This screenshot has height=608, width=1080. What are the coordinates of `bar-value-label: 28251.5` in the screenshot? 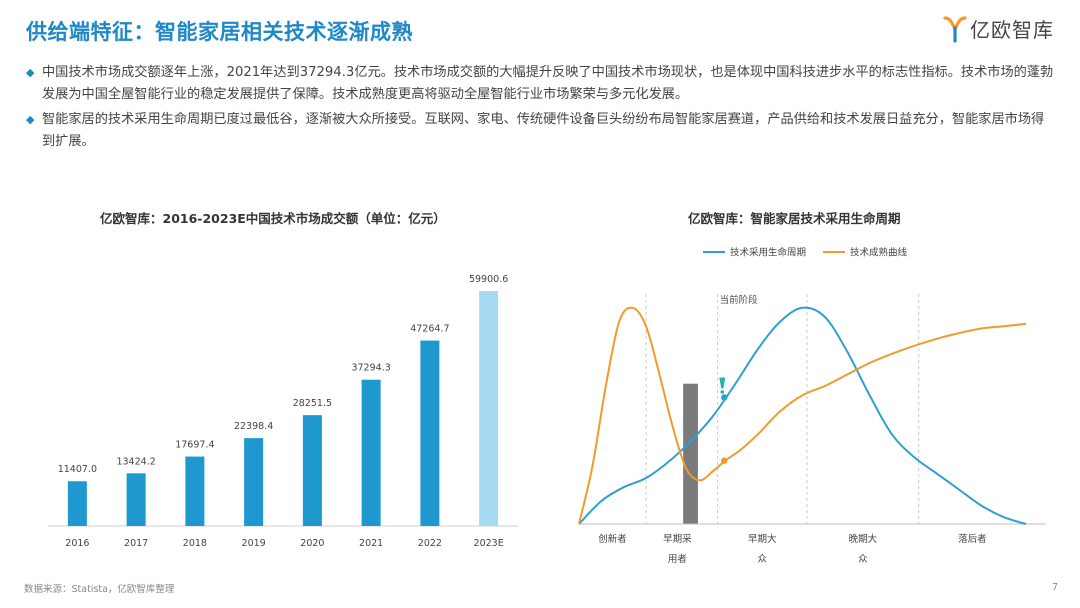 It's located at (312, 403).